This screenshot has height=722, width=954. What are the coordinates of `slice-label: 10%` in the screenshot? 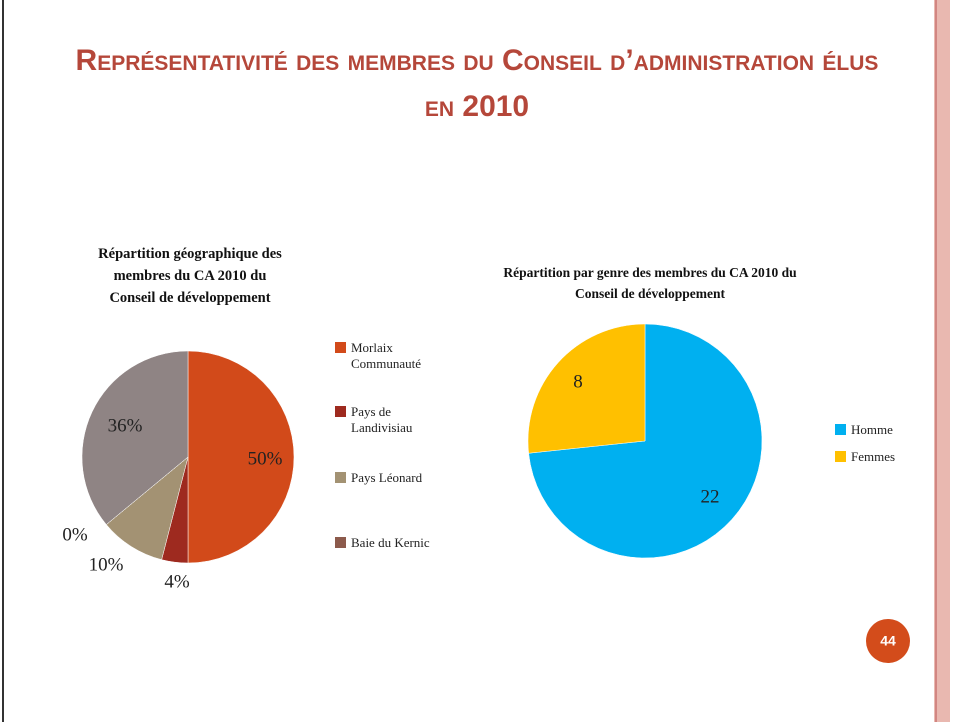 It's located at (106, 564).